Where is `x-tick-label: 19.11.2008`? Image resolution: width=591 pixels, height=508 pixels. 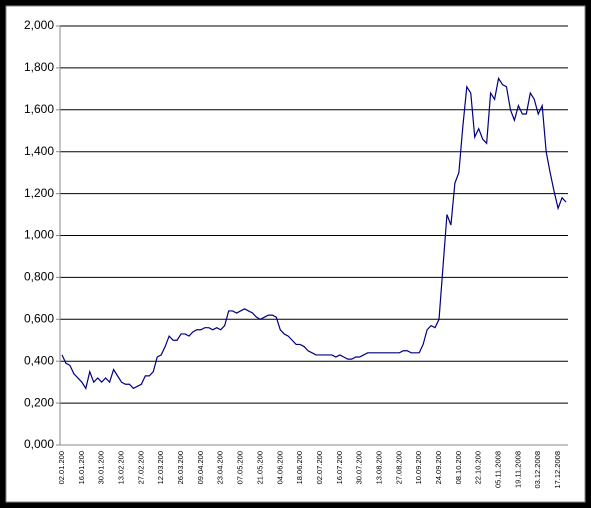 x-tick-label: 19.11.2008 is located at coordinates (517, 469).